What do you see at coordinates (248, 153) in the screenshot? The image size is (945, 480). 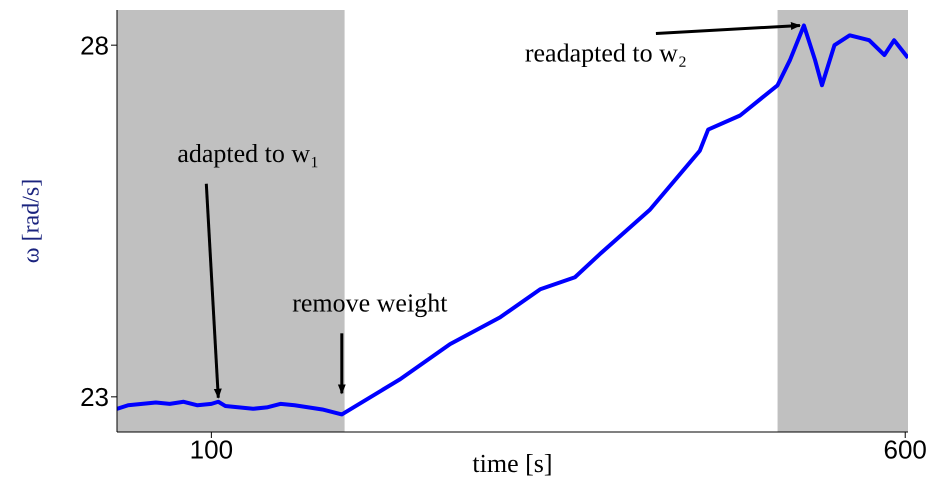 I see `annotation: adapted to w₁` at bounding box center [248, 153].